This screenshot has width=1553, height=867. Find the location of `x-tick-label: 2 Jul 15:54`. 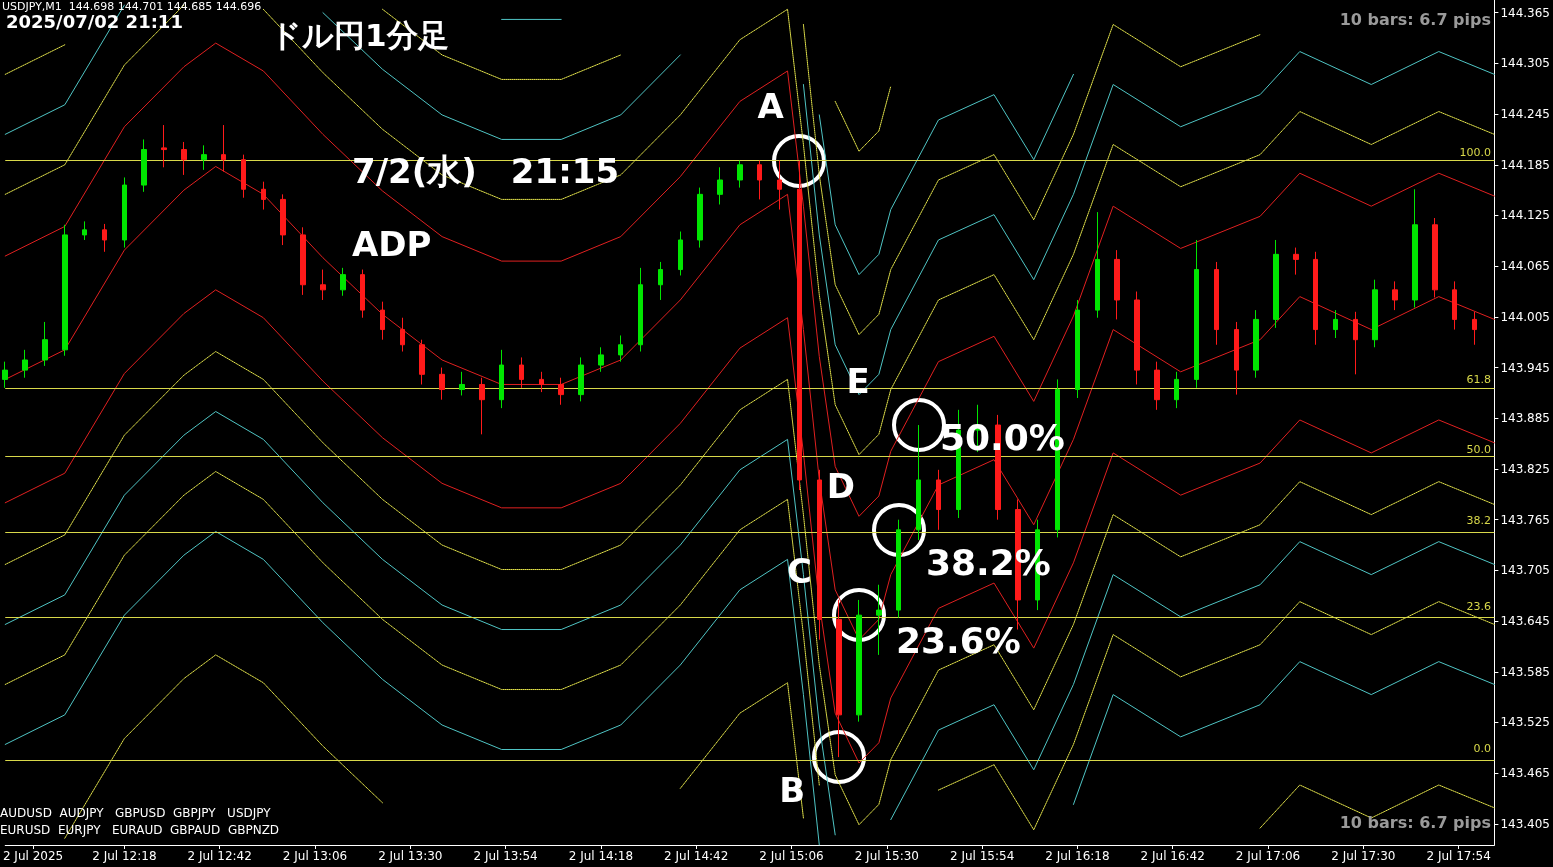

x-tick-label: 2 Jul 15:54 is located at coordinates (982, 856).